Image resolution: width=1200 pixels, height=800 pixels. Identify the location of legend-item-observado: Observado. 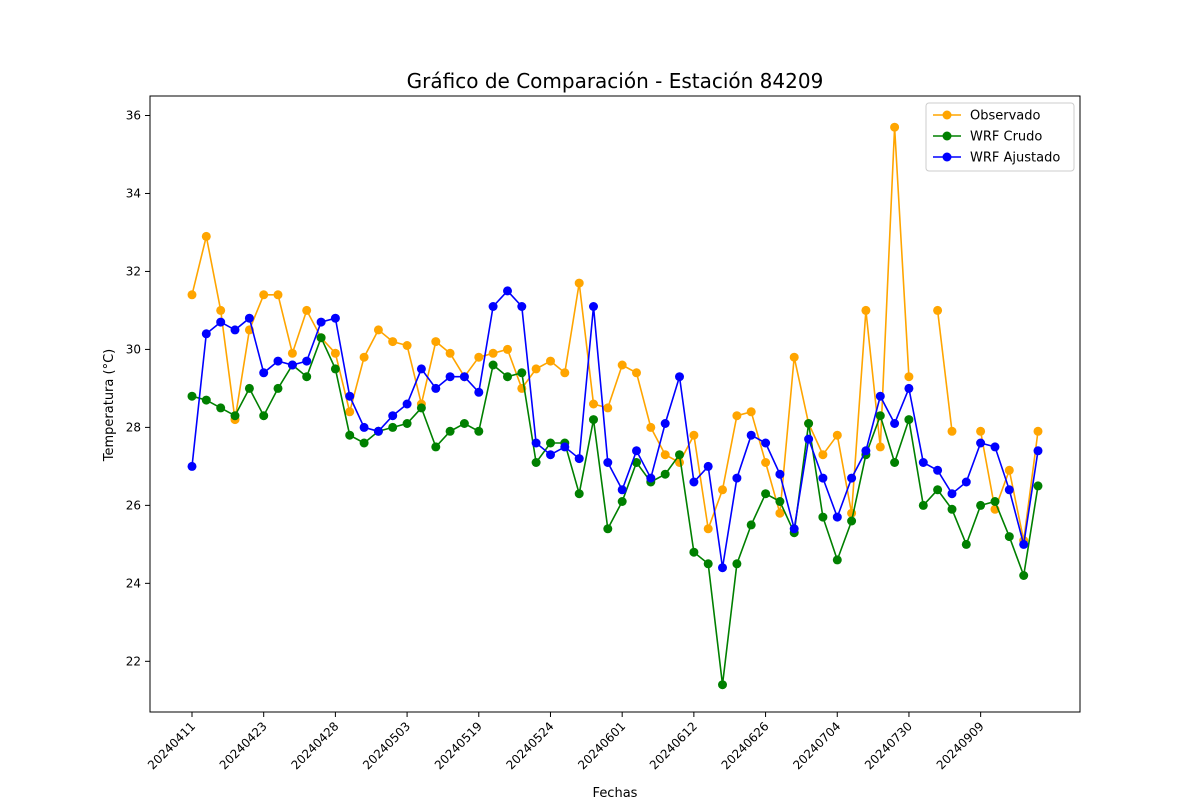
(987, 116).